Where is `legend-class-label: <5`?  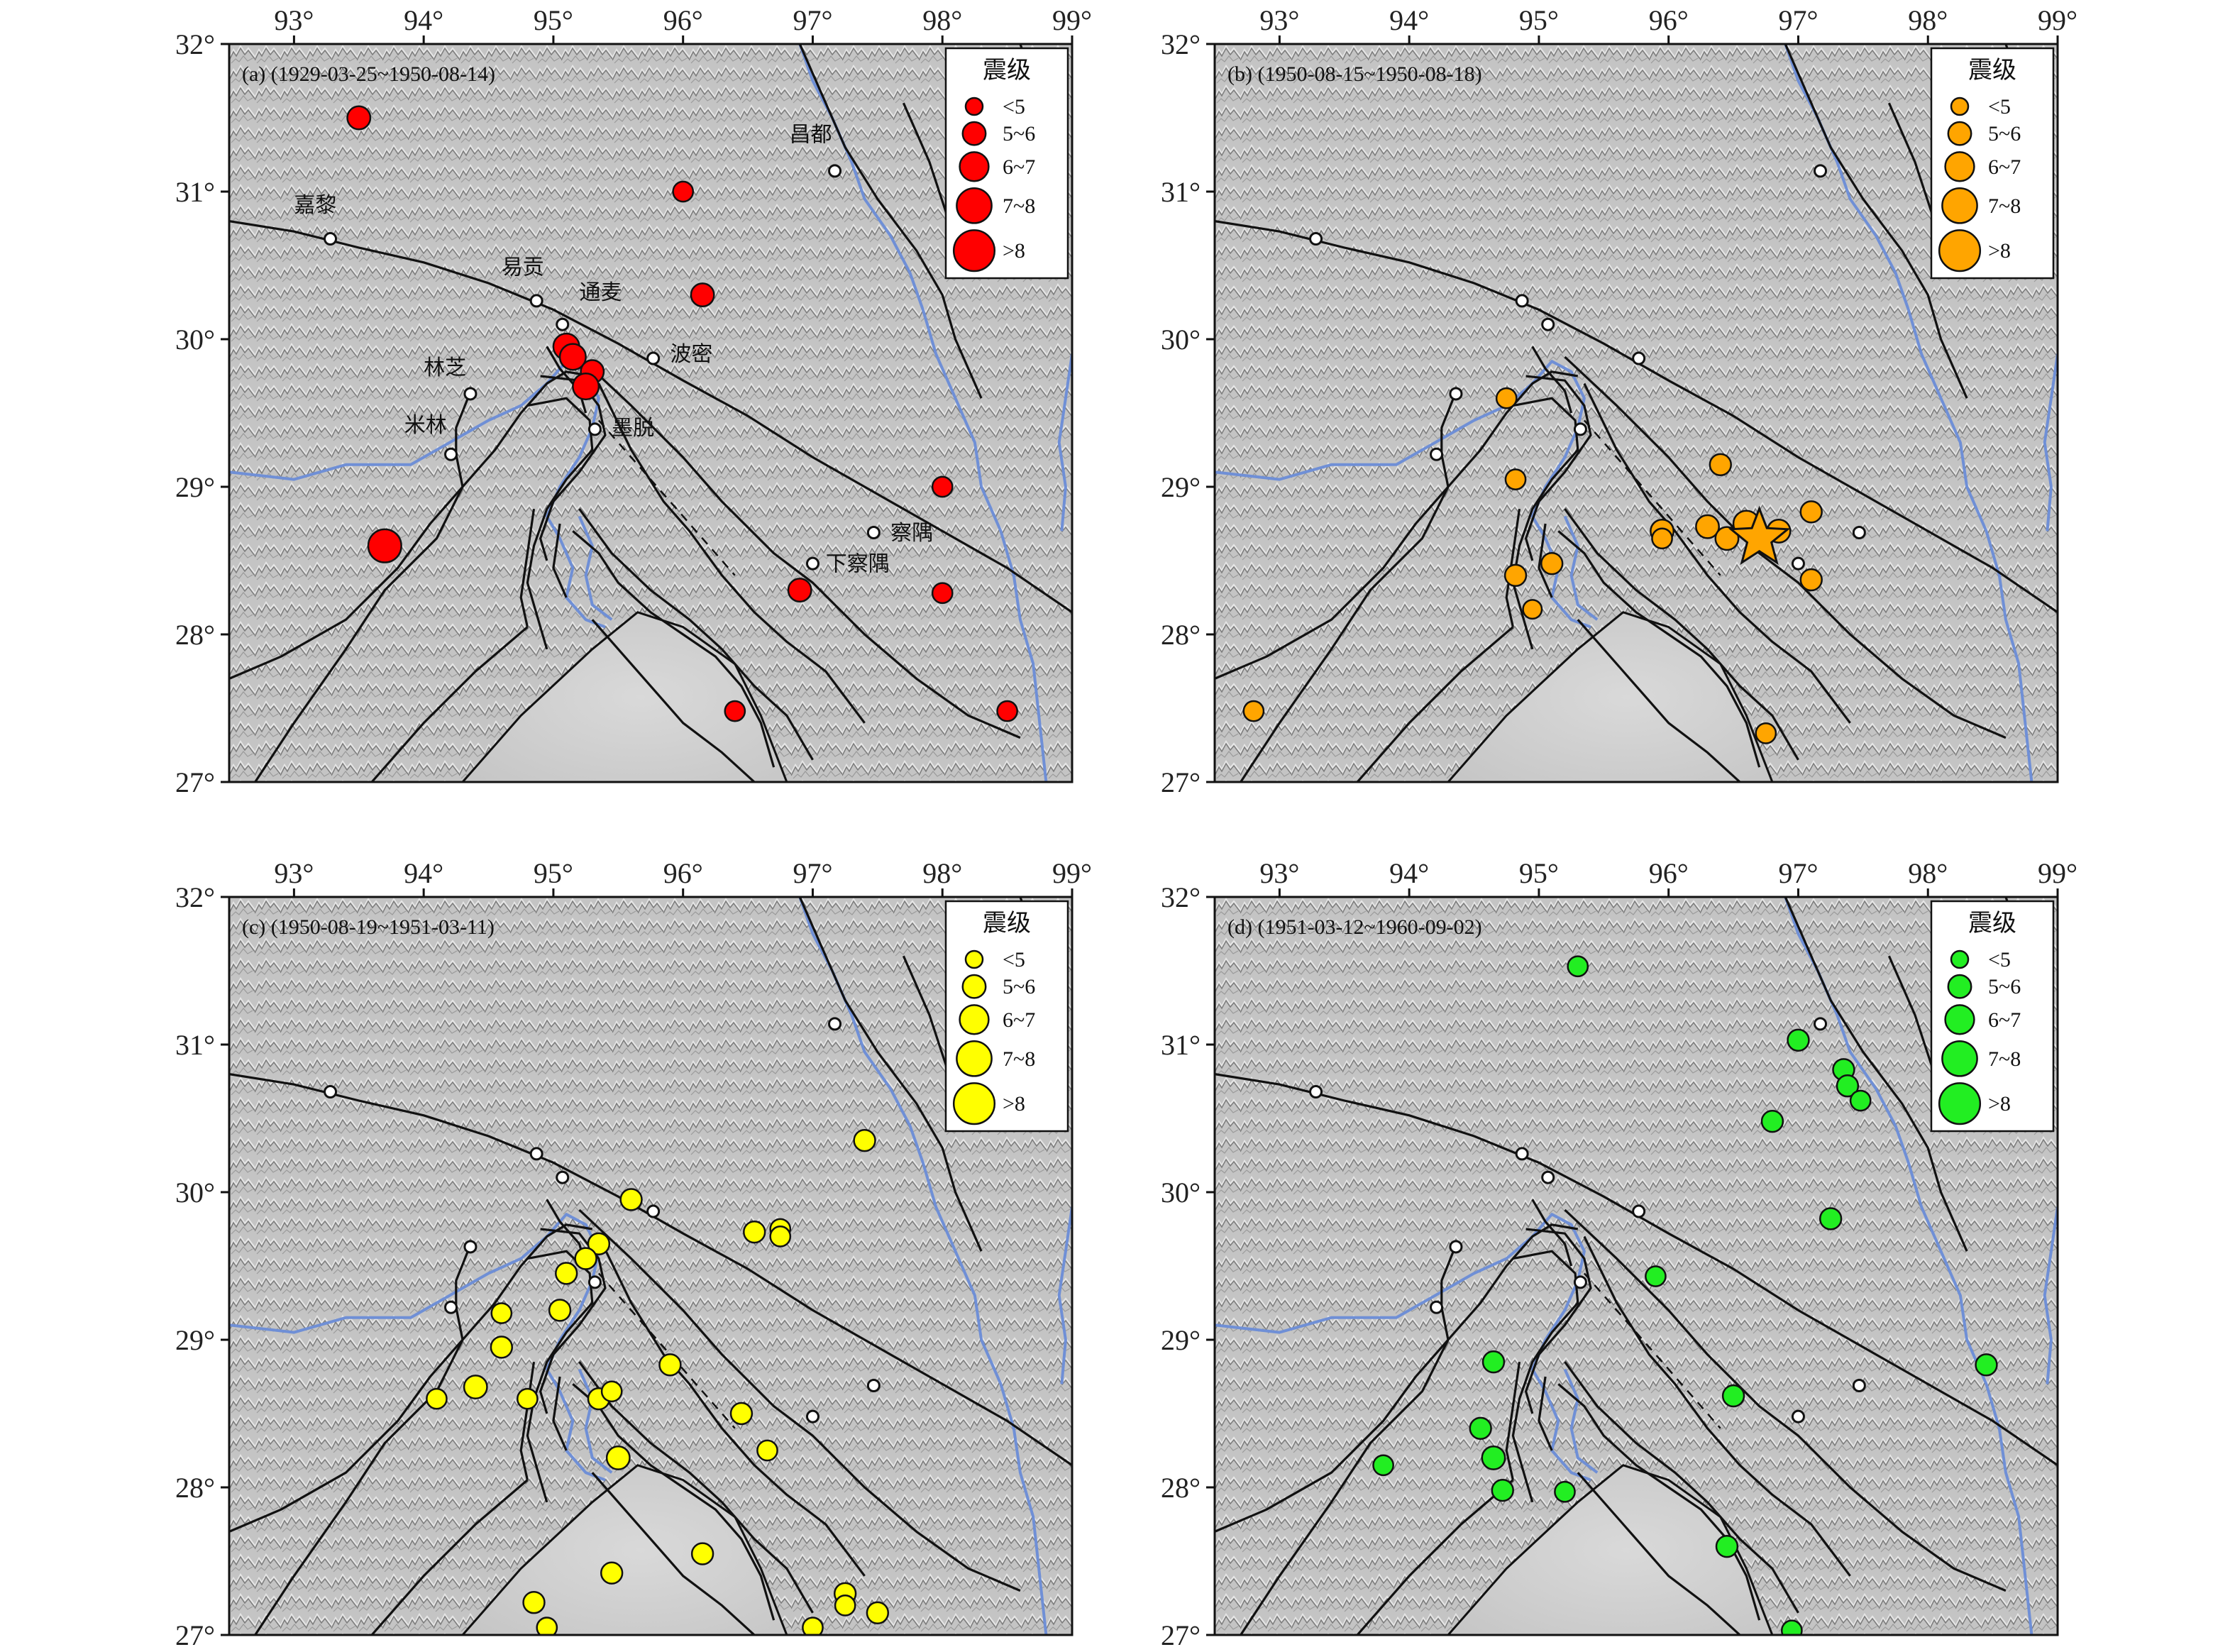
legend-class-label: <5 is located at coordinates (1014, 107).